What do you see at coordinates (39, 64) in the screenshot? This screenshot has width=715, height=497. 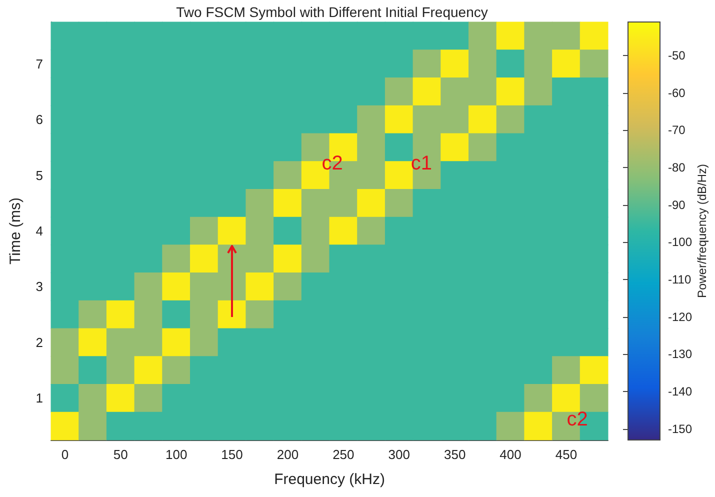 I see `y-tick-label: 7` at bounding box center [39, 64].